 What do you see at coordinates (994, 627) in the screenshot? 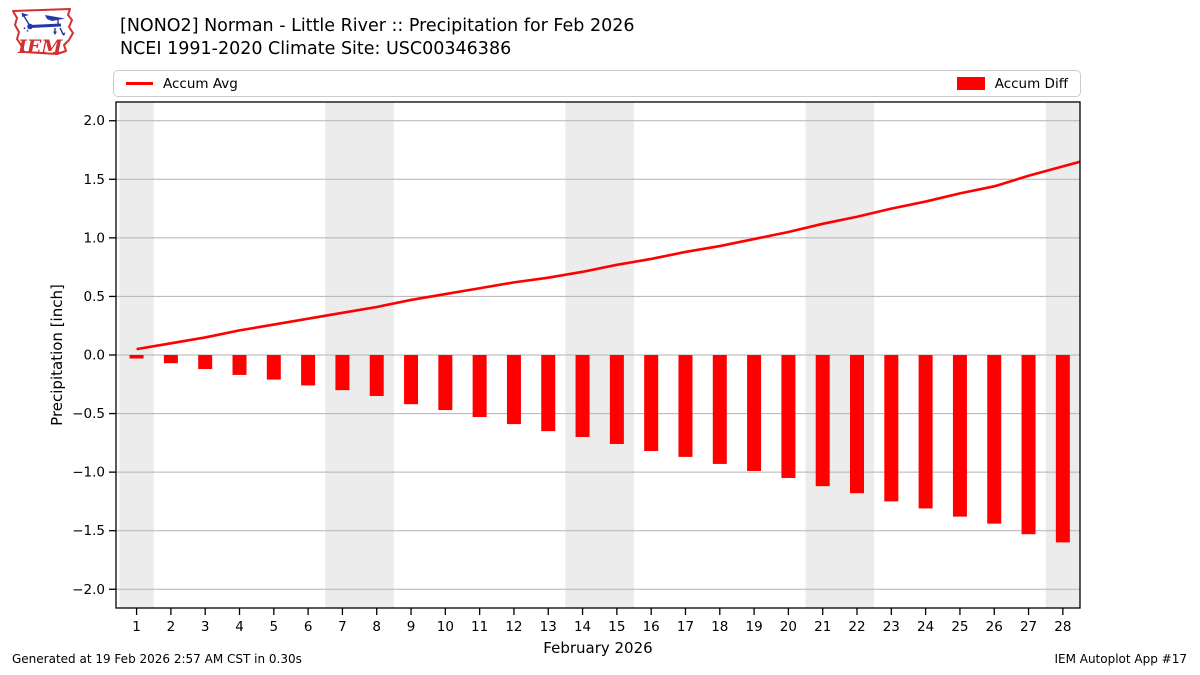
I see `x-tick-label: 26` at bounding box center [994, 627].